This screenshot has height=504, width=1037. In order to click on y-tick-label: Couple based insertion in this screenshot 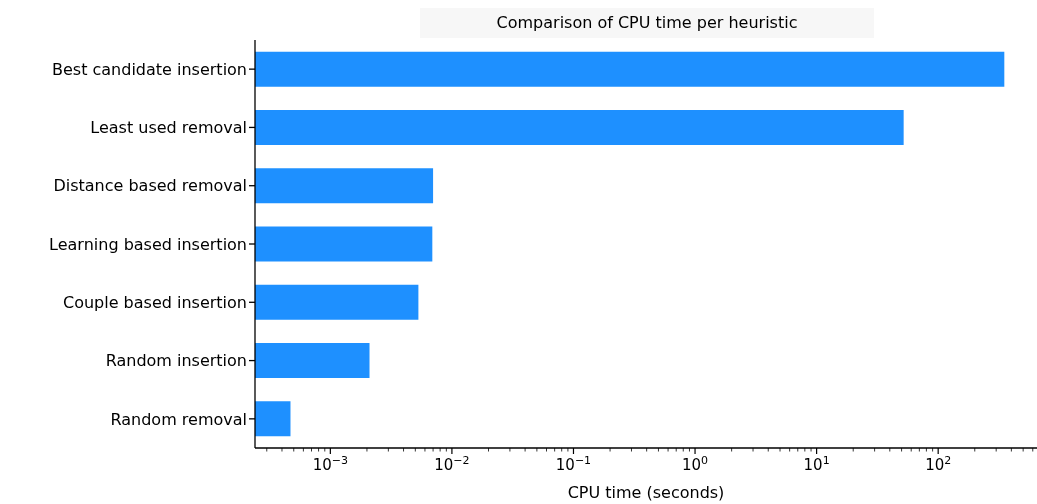, I will do `click(154, 302)`.